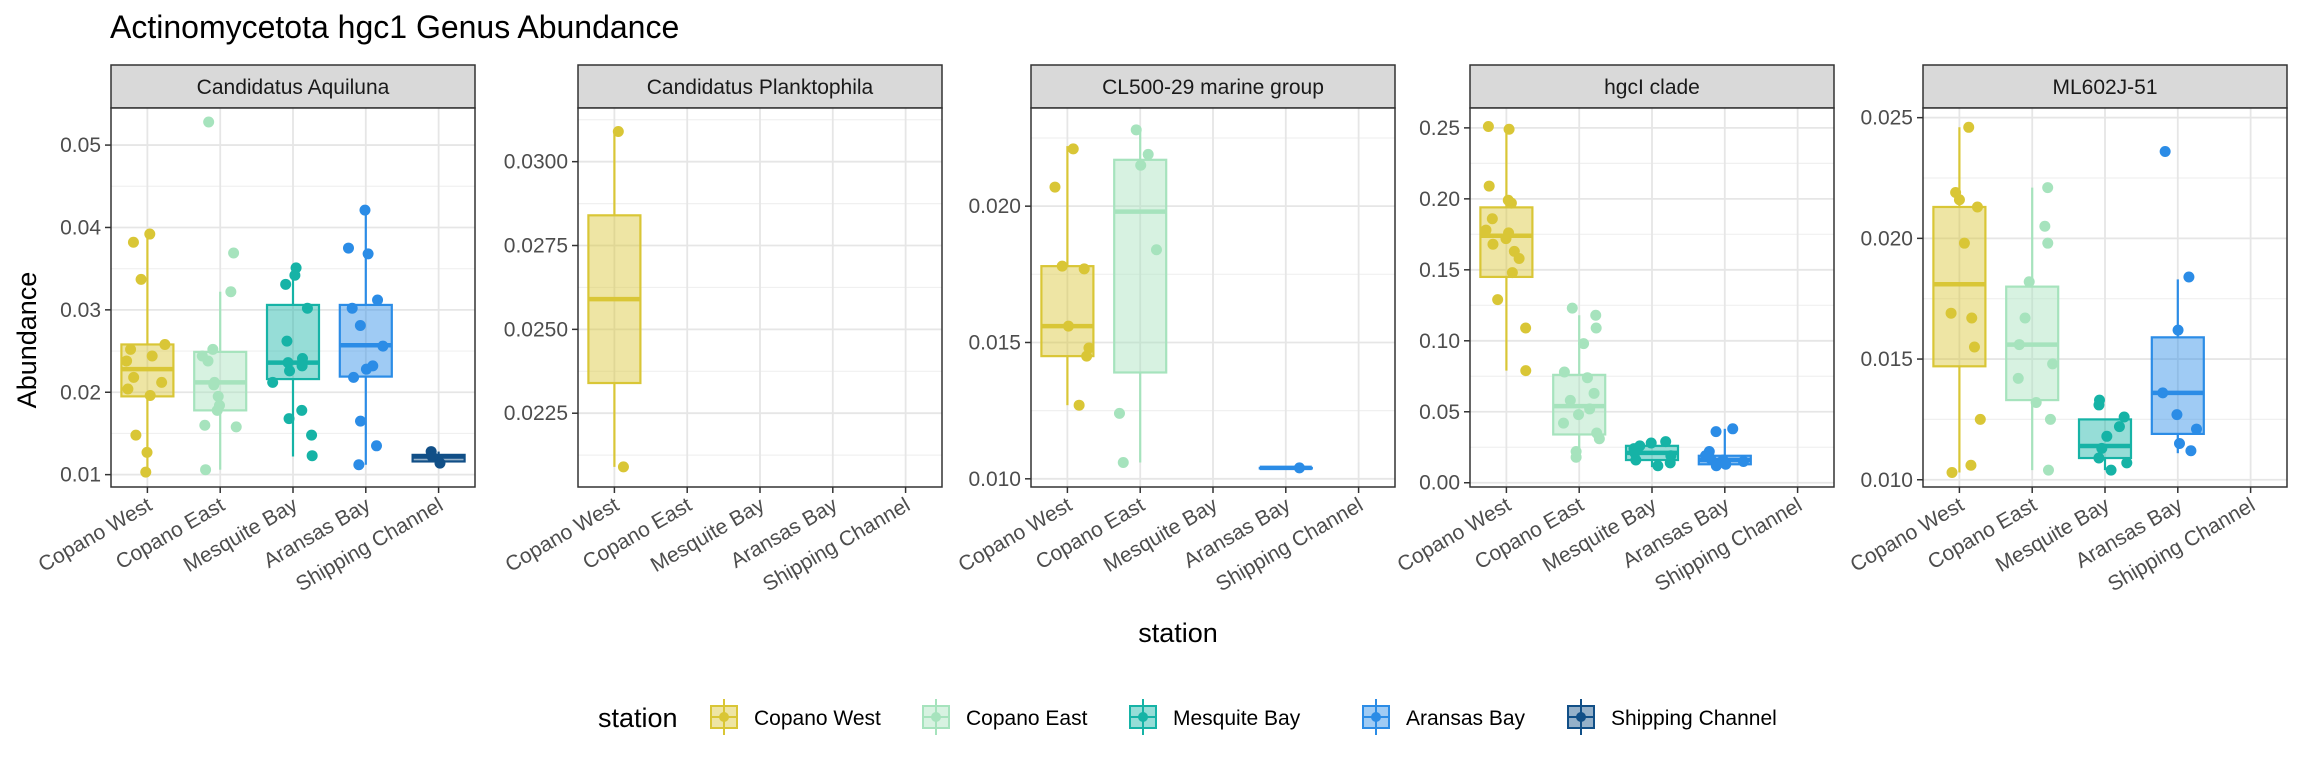  Describe the element at coordinates (1178, 633) in the screenshot. I see `x-axis-label: station` at that location.